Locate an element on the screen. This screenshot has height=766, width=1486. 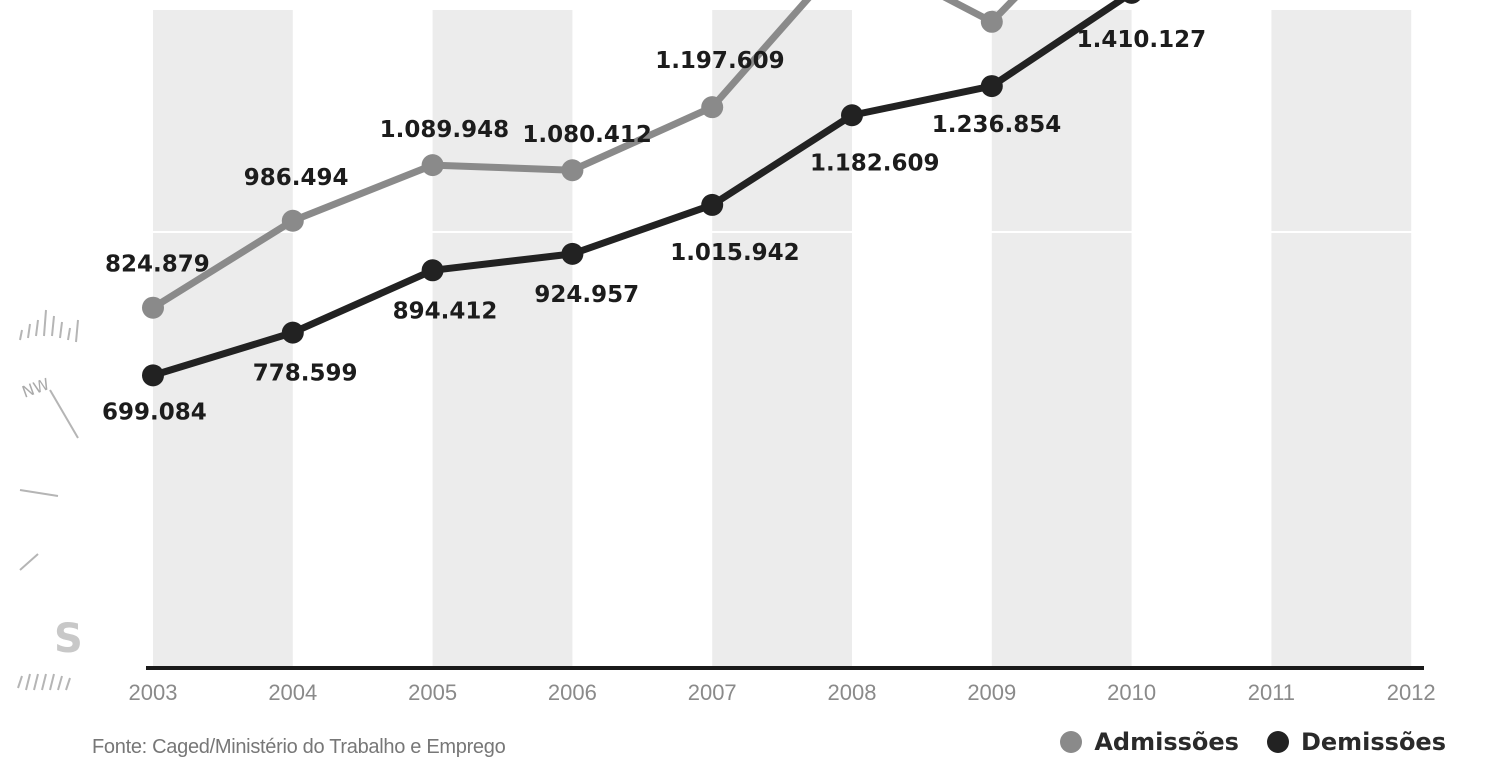
point-demissoes-2004 is located at coordinates (292, 332).